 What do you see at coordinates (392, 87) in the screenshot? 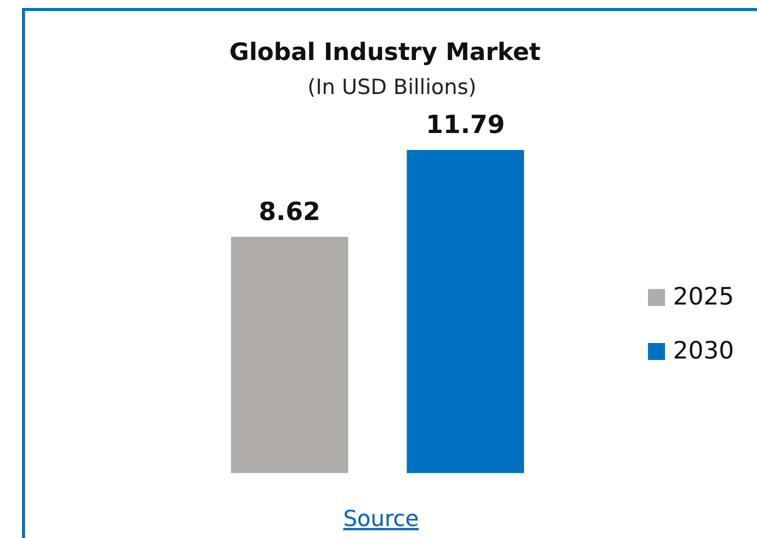
I see `chart-subtitle: (In USD Billions)` at bounding box center [392, 87].